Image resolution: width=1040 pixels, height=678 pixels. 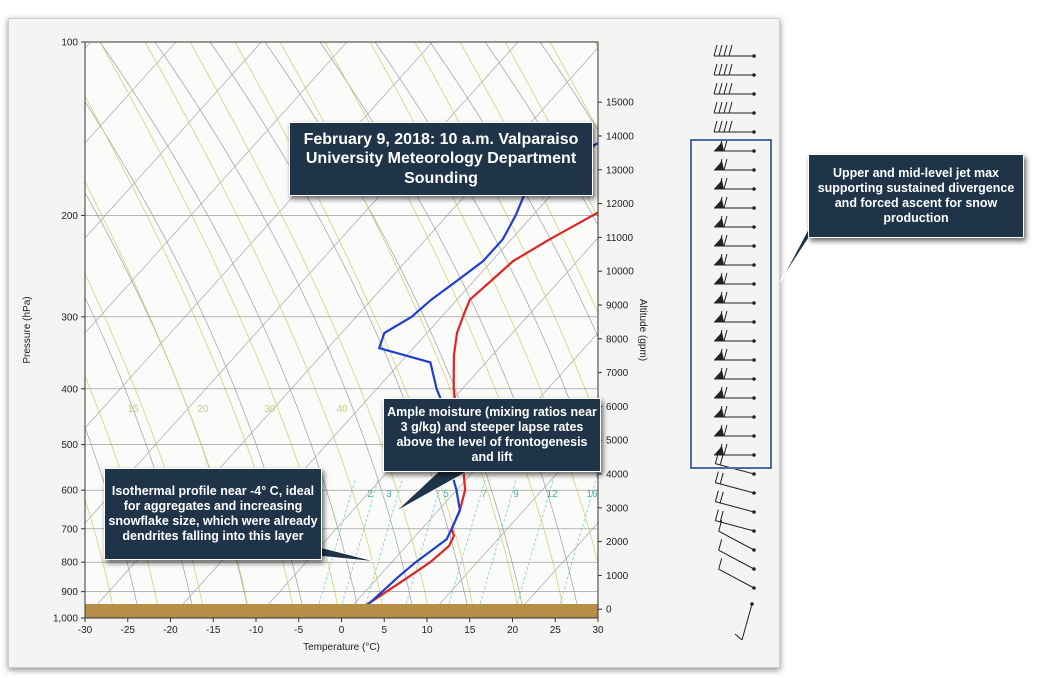 I want to click on y2-tick-label: 14000, so click(x=620, y=136).